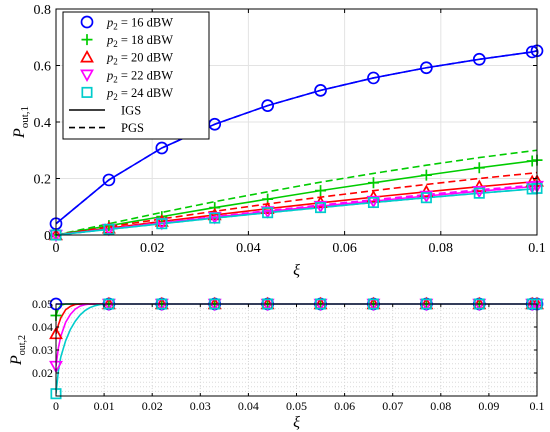  What do you see at coordinates (139, 94) in the screenshot?
I see `legend-label: p2 = 24 dBW` at bounding box center [139, 94].